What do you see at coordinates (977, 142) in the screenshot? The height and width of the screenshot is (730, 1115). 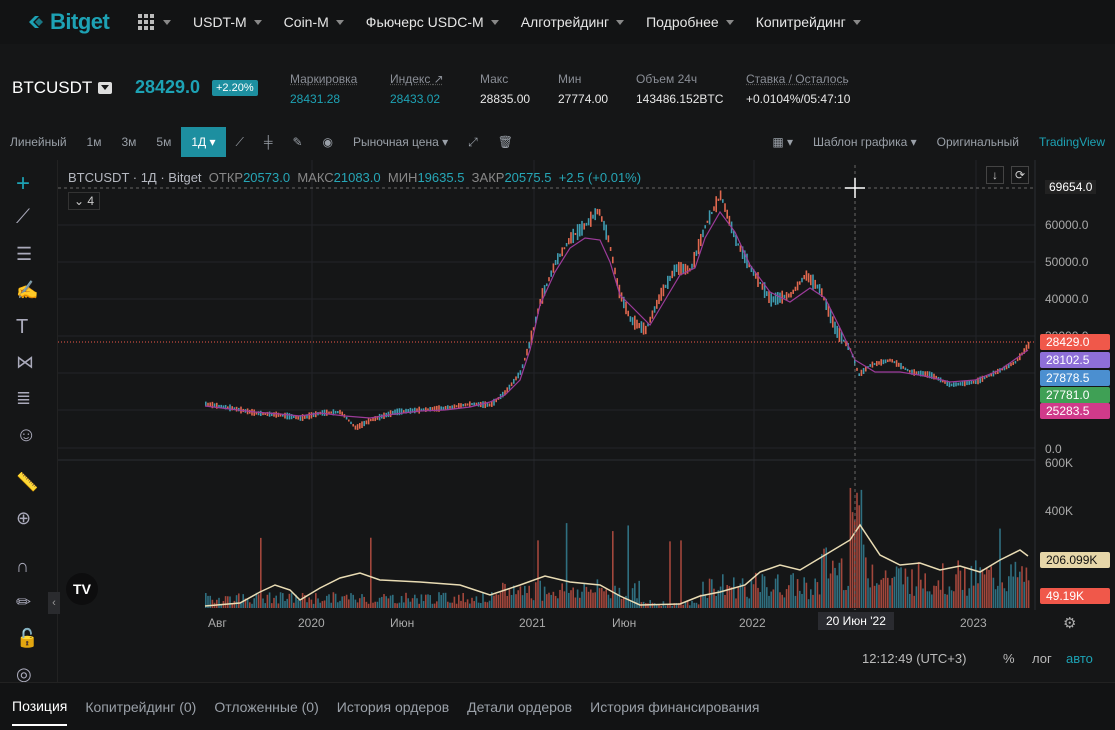 I see `view-original: Оригинальный` at bounding box center [977, 142].